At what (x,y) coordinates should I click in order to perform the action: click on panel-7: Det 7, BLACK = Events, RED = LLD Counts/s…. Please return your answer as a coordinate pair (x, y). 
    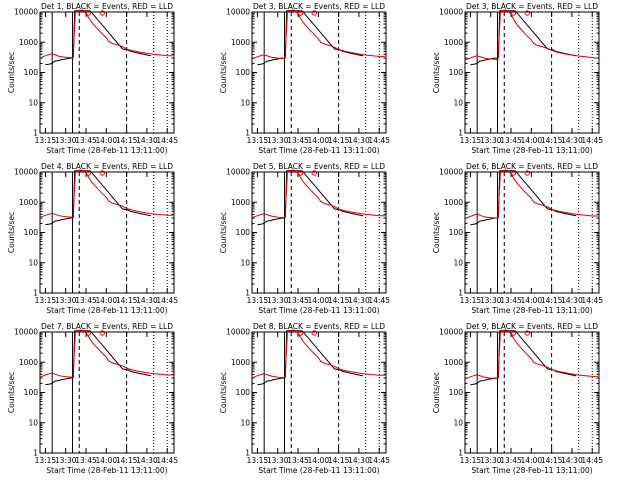
    Looking at the image, I should click on (92, 398).